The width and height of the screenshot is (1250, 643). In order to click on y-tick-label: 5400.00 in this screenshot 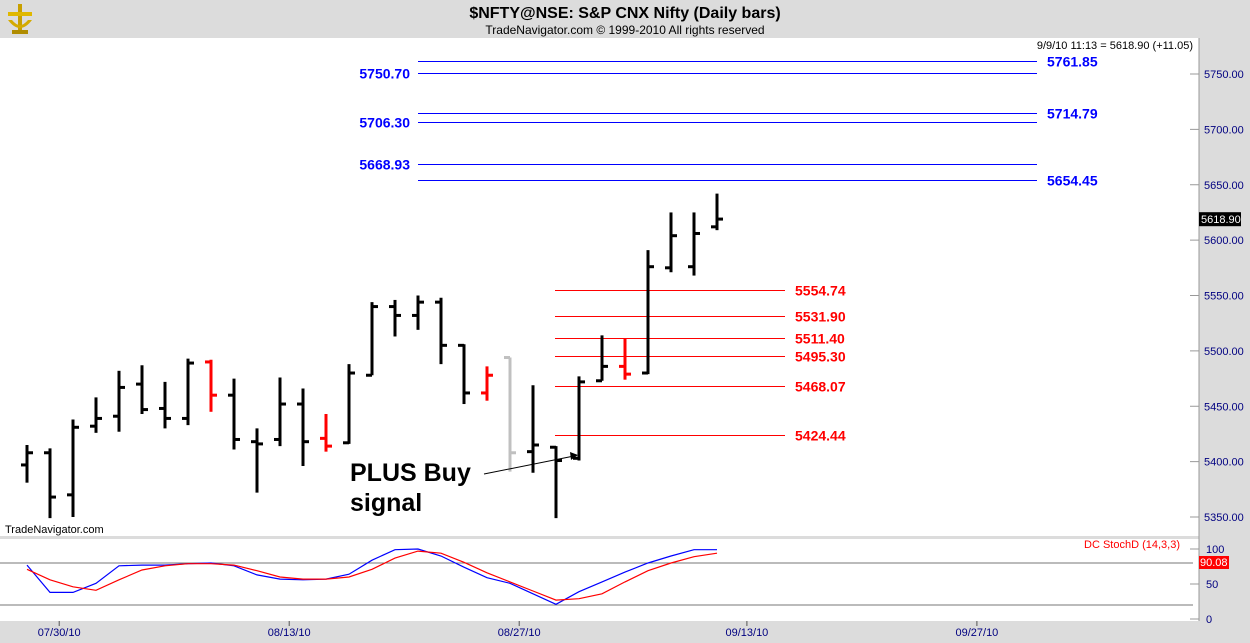, I will do `click(1224, 463)`.